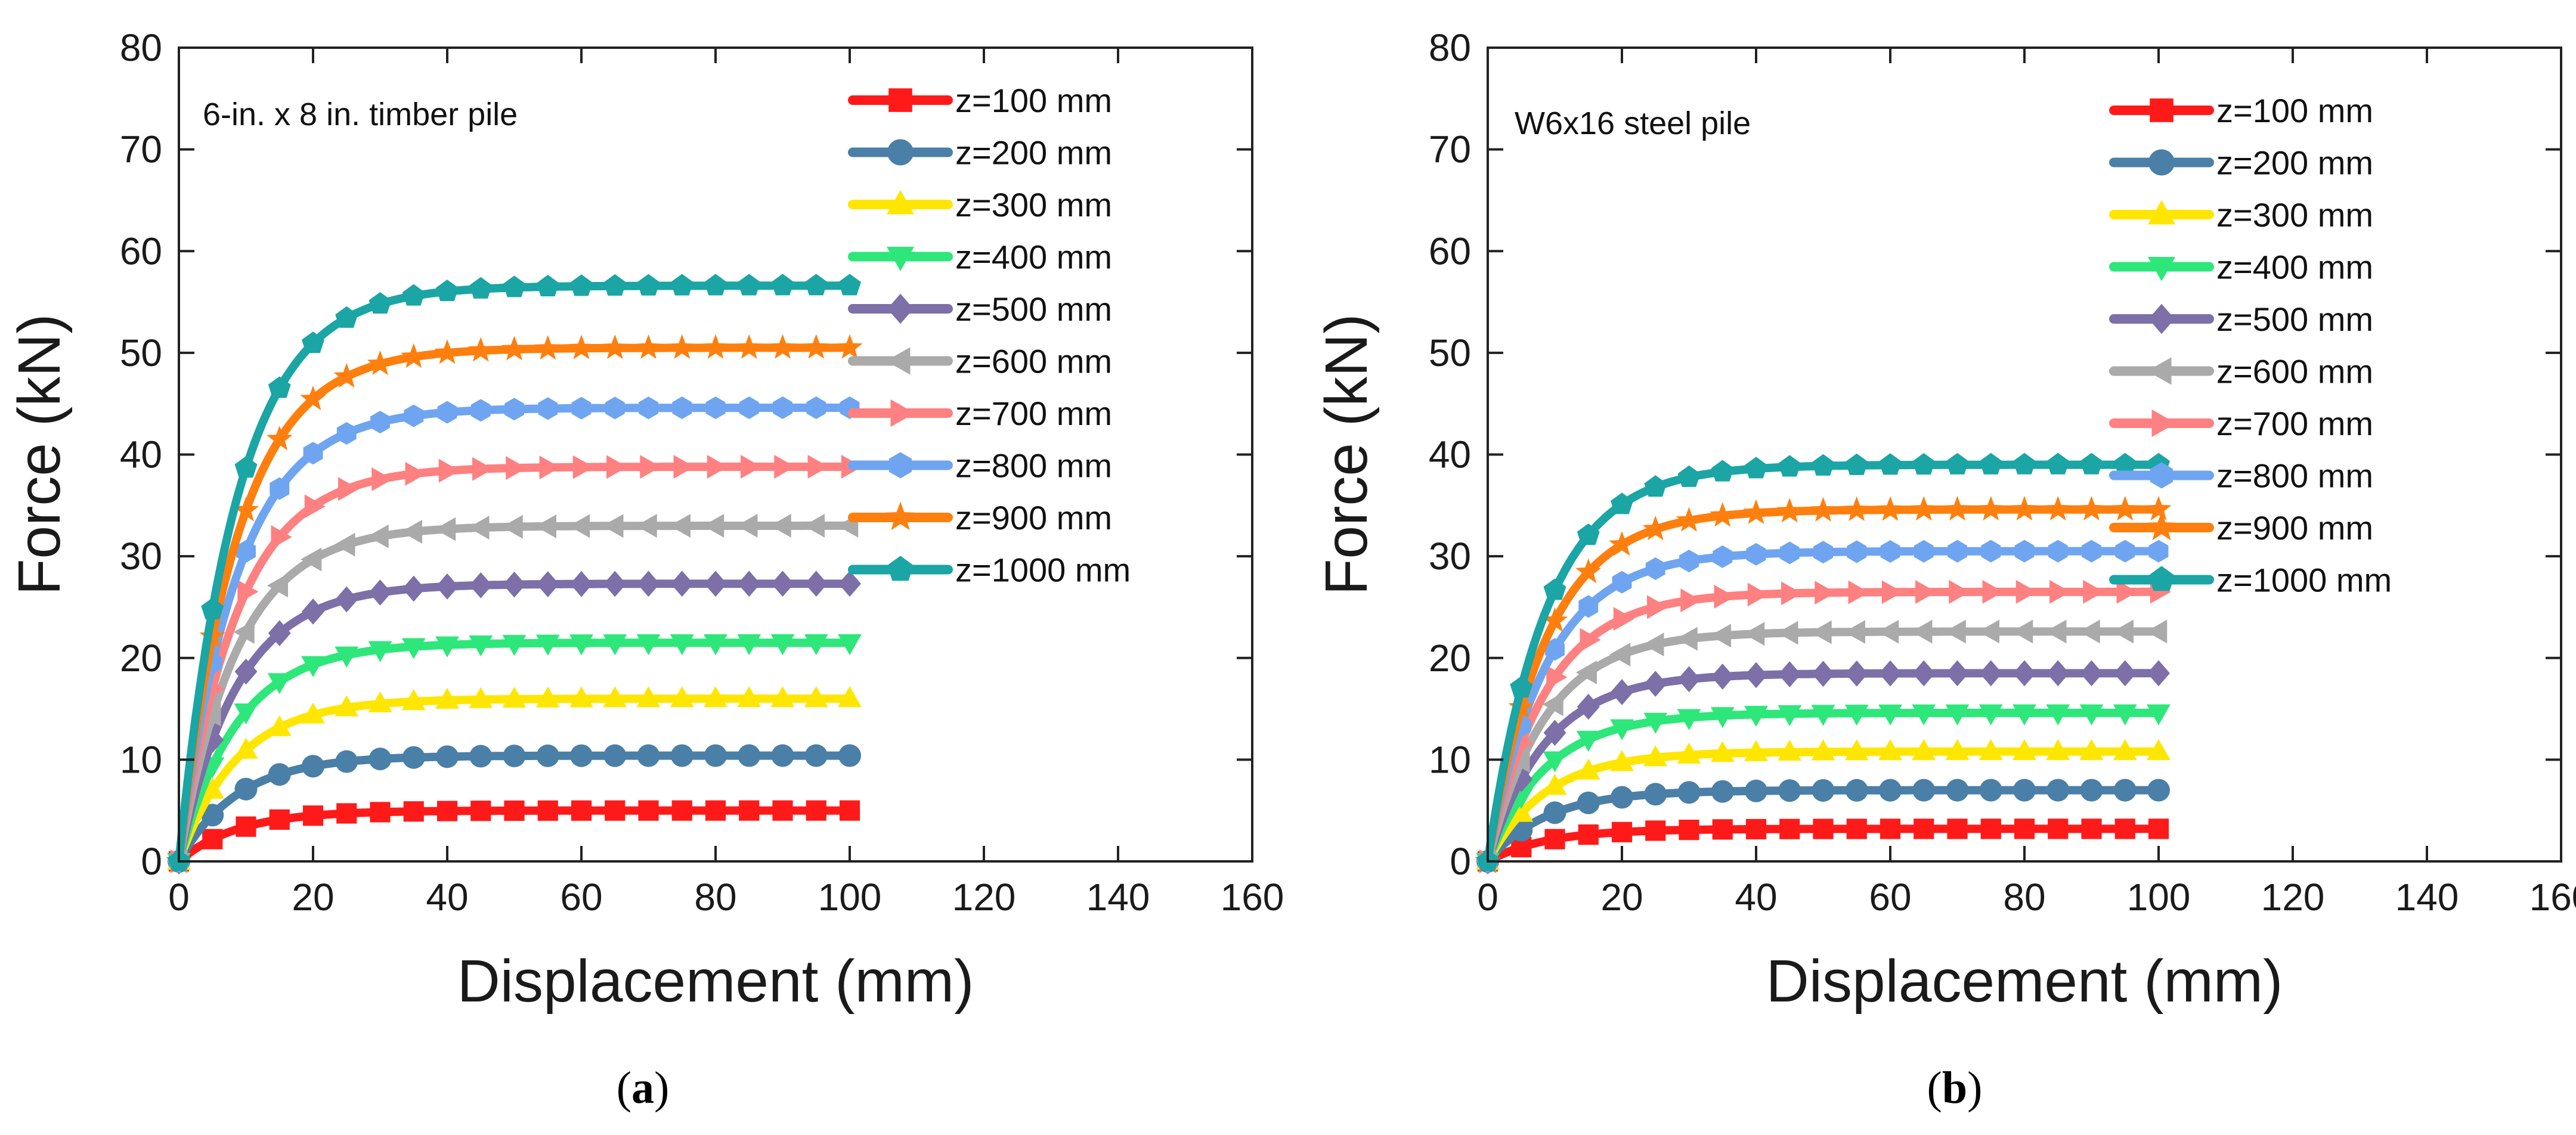  What do you see at coordinates (2295, 476) in the screenshot?
I see `legend-label-8: z=800 mm` at bounding box center [2295, 476].